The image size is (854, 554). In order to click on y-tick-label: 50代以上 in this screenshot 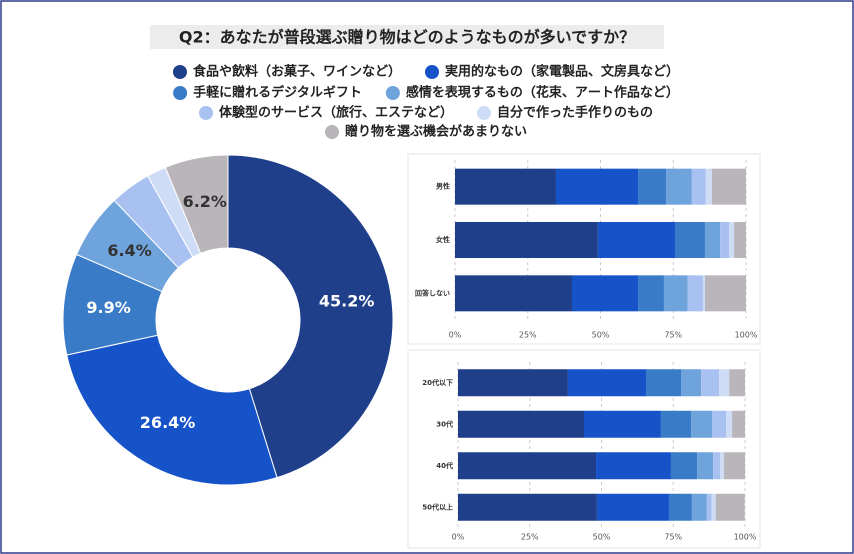, I will do `click(437, 506)`.